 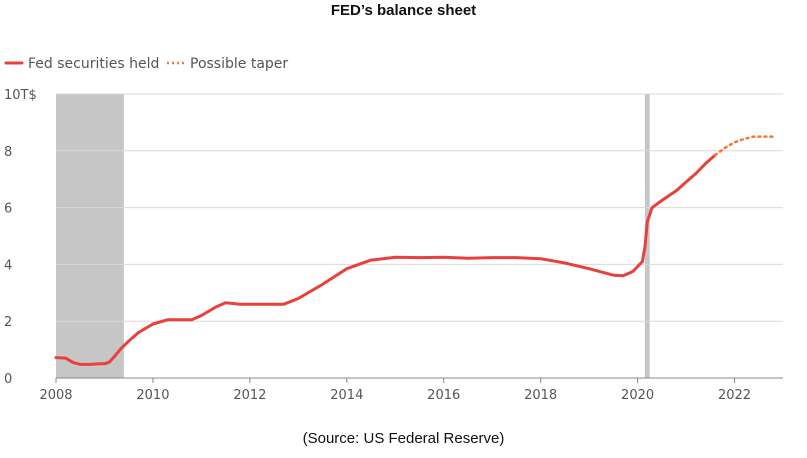 What do you see at coordinates (239, 64) in the screenshot?
I see `legend-label-taper: Possible taper` at bounding box center [239, 64].